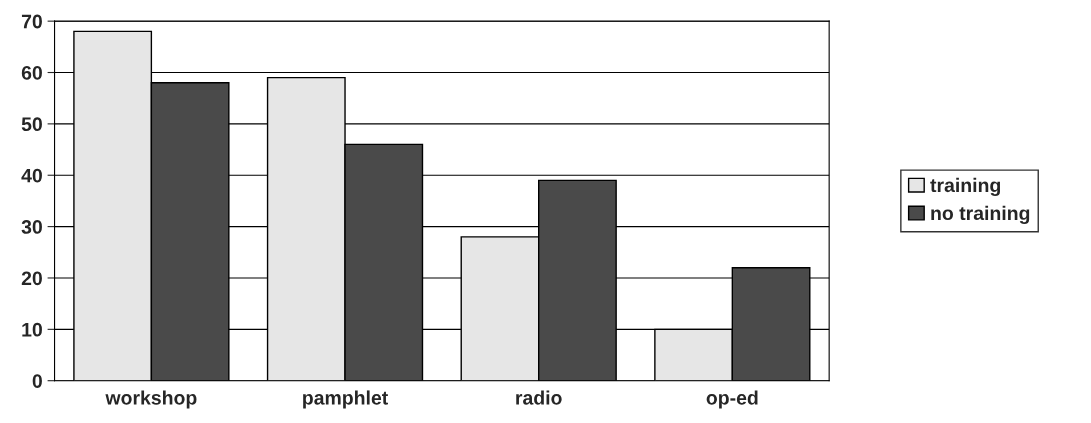  Describe the element at coordinates (980, 214) in the screenshot. I see `legend-label: no training` at that location.